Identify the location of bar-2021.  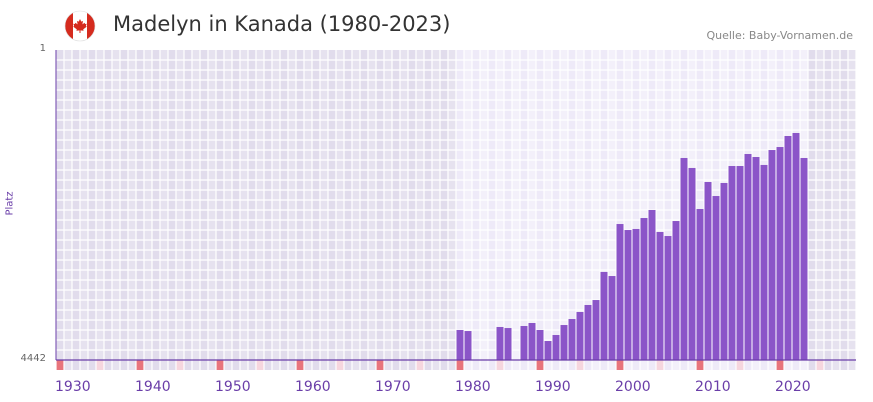
(788, 247).